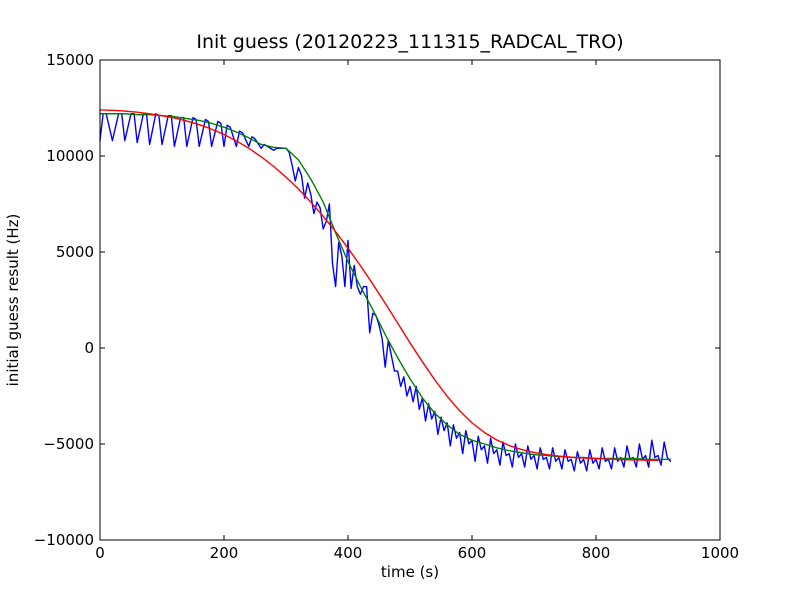 Image resolution: width=800 pixels, height=600 pixels. Describe the element at coordinates (348, 553) in the screenshot. I see `x-tick-label: 400` at that location.